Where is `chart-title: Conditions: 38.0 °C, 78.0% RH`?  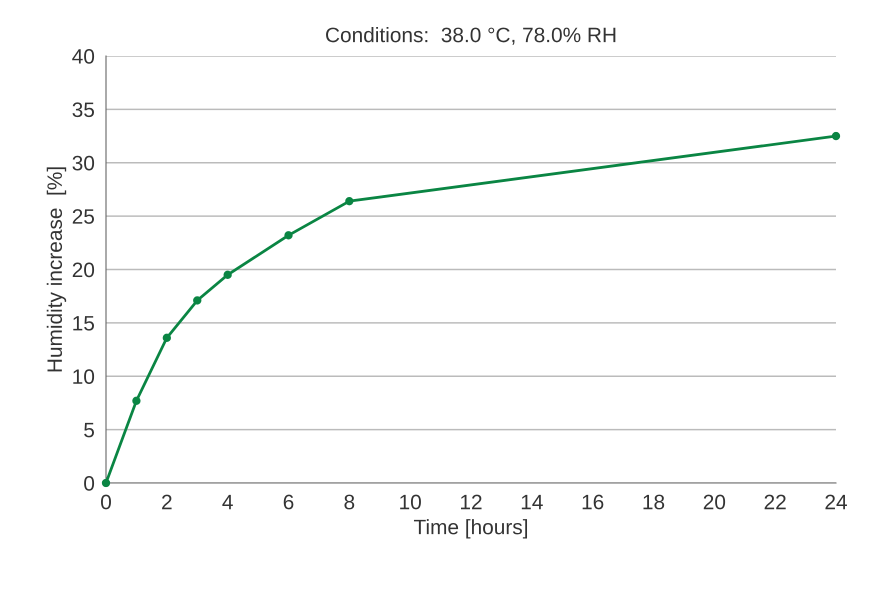
chart-title: Conditions: 38.0 °C, 78.0% RH is located at coordinates (471, 36).